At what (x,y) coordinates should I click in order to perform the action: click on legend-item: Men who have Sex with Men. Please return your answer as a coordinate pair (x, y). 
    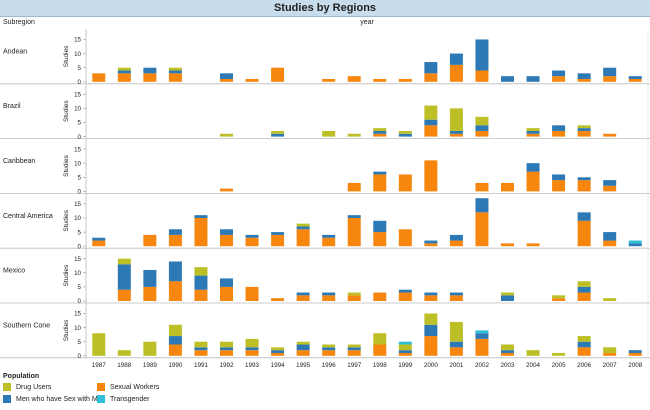
    Looking at the image, I should click on (54, 399).